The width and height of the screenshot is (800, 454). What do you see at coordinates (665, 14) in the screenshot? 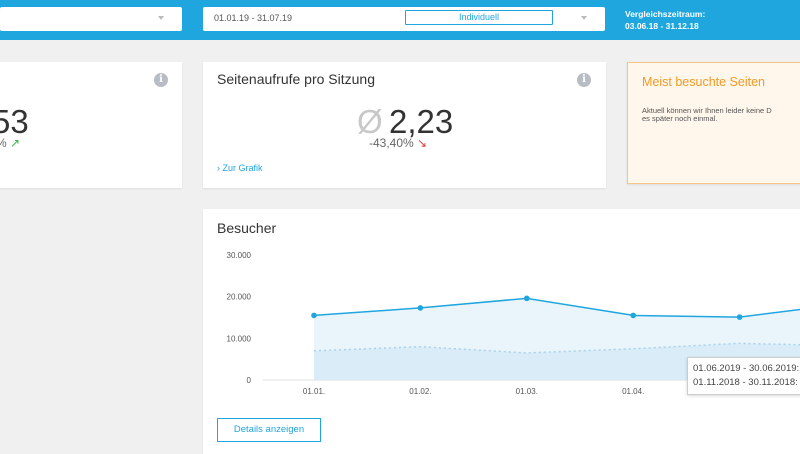
I see `comparison-label: Vergleichszeitraum:` at bounding box center [665, 14].